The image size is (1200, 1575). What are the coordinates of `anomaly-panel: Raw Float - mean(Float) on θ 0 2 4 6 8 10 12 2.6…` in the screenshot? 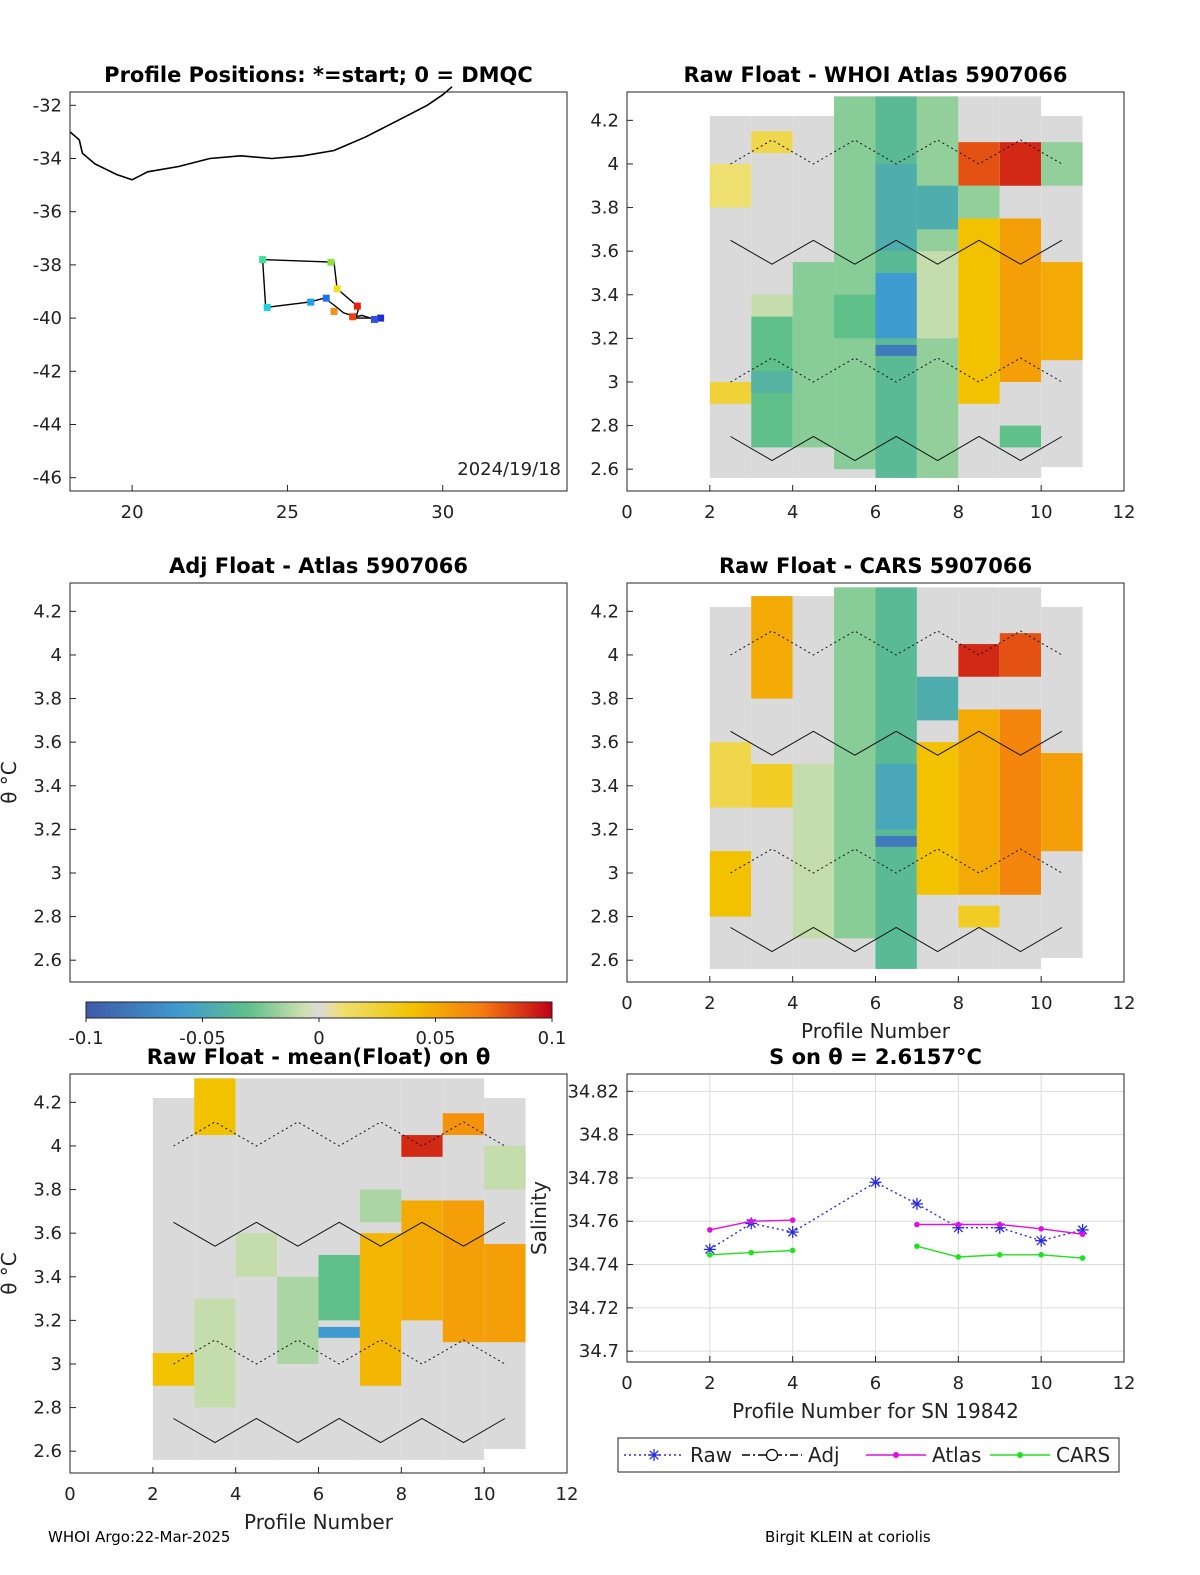 It's located at (289, 1289).